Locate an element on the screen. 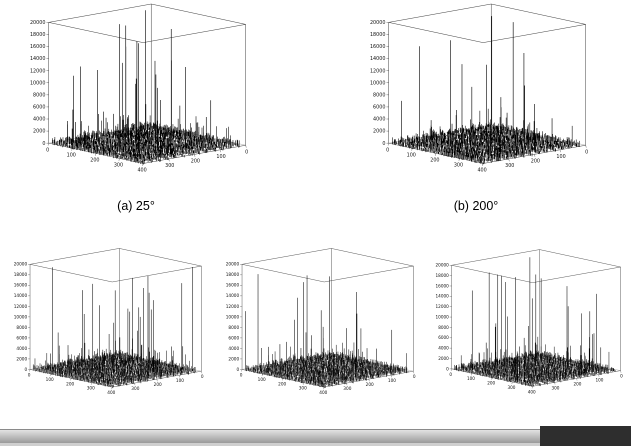 The image size is (631, 446). axes-box is located at coordinates (147, 83).